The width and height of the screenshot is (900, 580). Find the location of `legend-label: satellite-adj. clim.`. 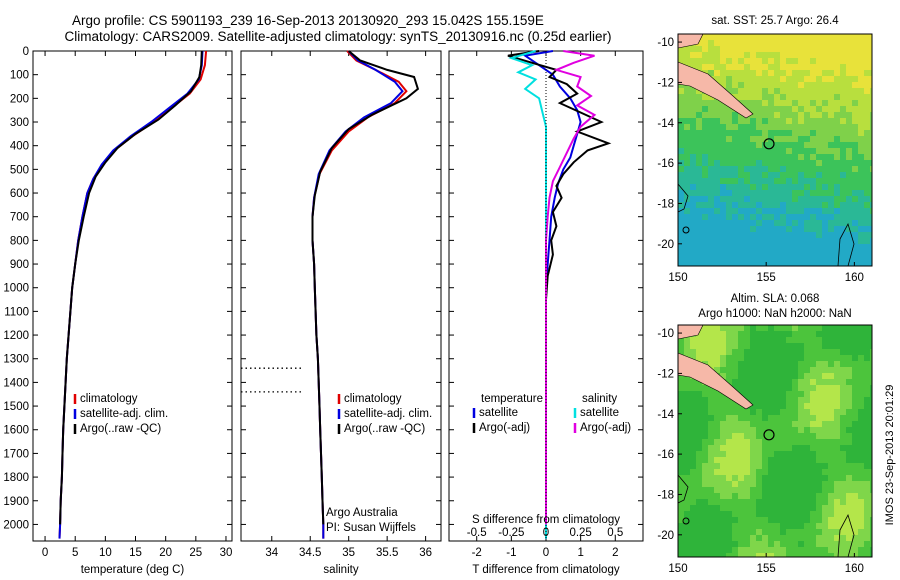

legend-label: satellite-adj. clim. is located at coordinates (124, 414).